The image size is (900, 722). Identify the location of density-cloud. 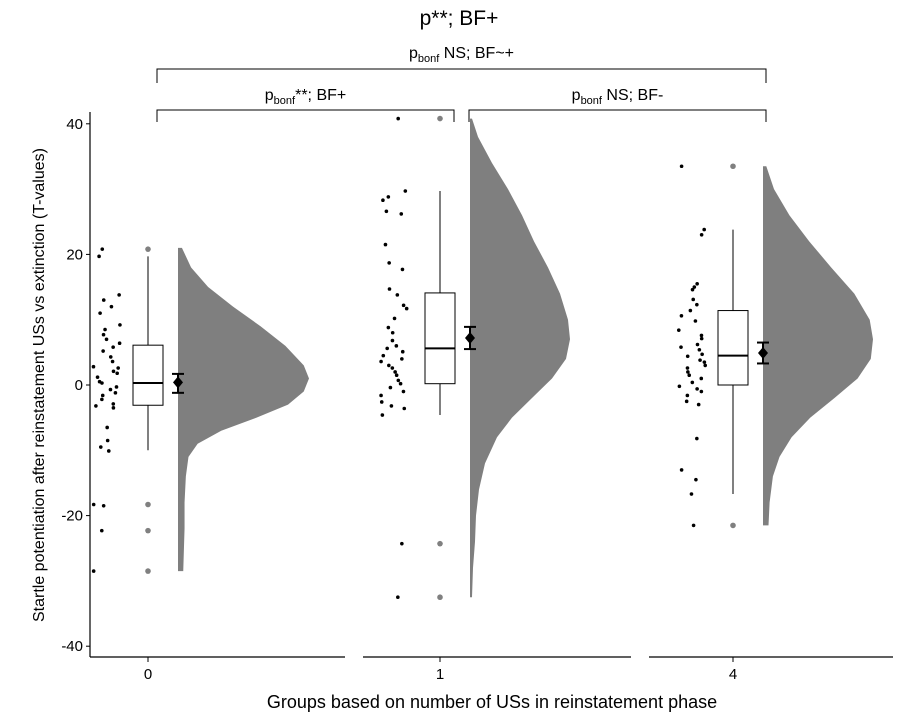
(818, 346).